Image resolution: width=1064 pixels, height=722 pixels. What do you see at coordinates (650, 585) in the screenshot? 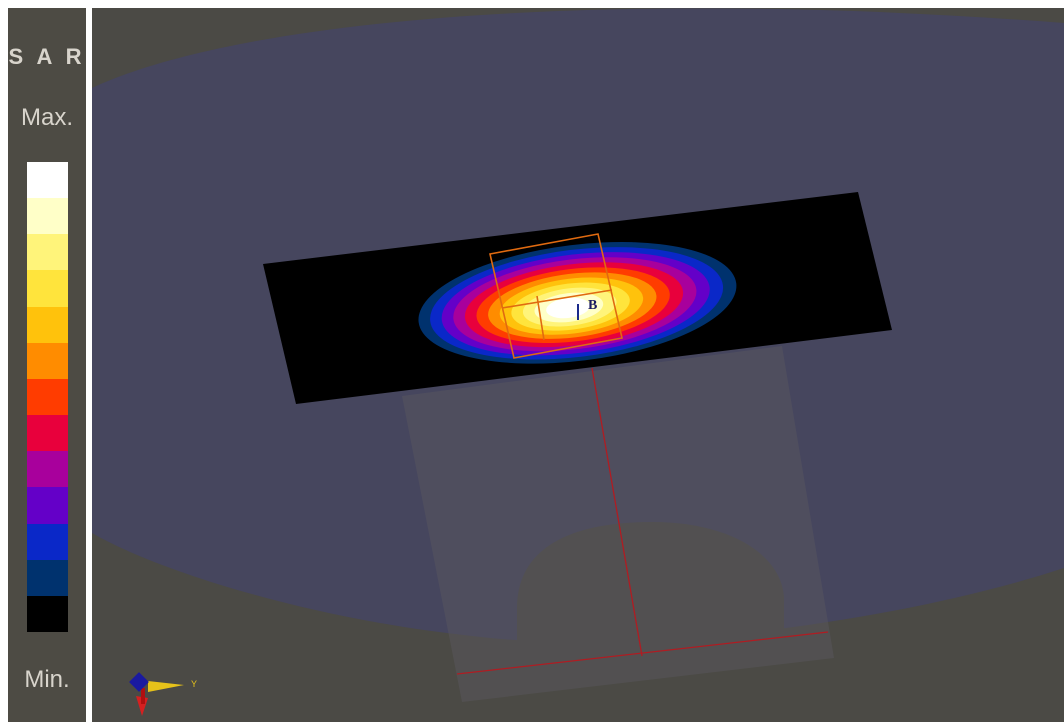
I see `phantom-notch` at bounding box center [650, 585].